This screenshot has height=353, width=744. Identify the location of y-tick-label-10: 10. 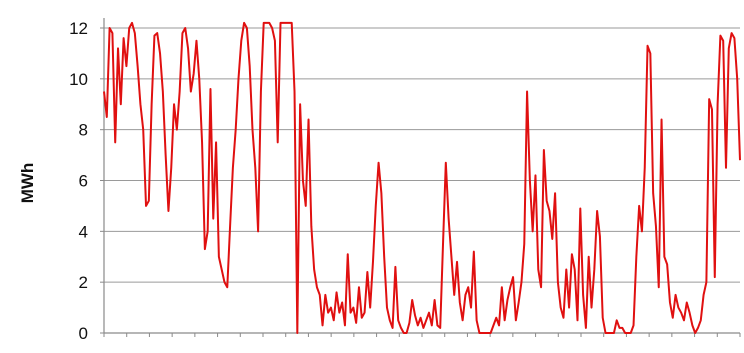
(78, 79).